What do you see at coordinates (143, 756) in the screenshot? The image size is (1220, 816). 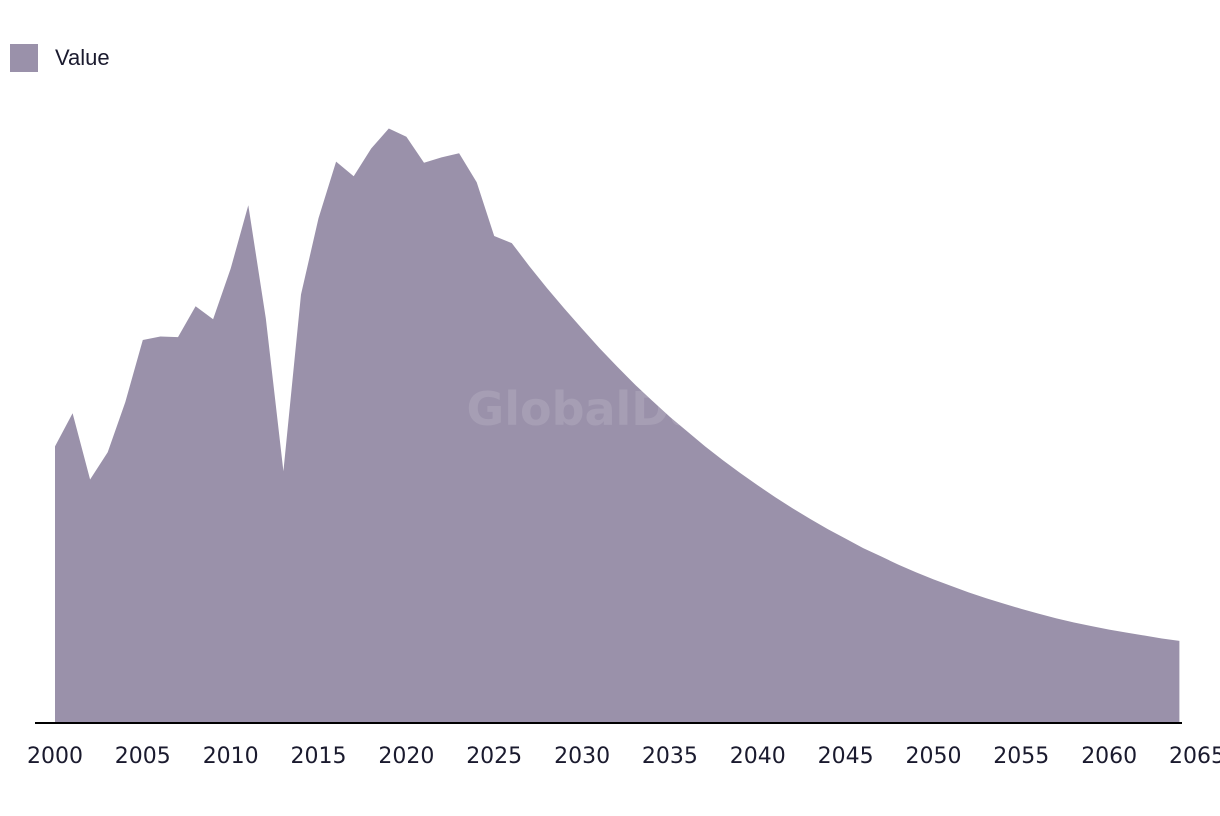 I see `x-tick-label: 2005` at bounding box center [143, 756].